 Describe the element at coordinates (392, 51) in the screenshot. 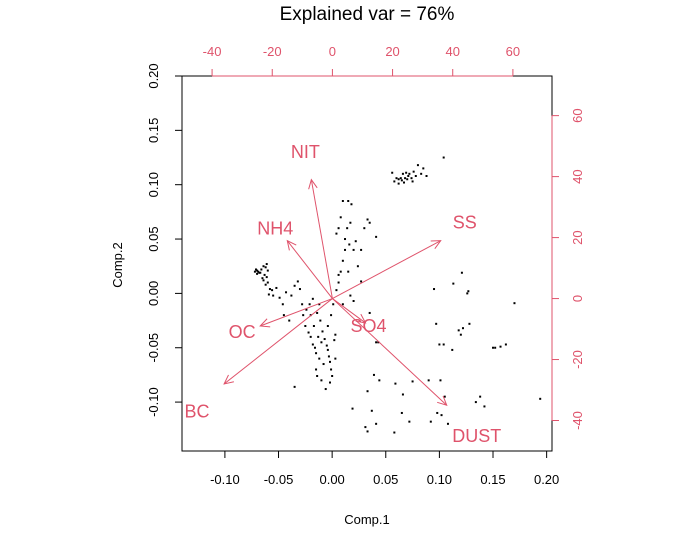

I see `top-tick-label: 20` at that location.